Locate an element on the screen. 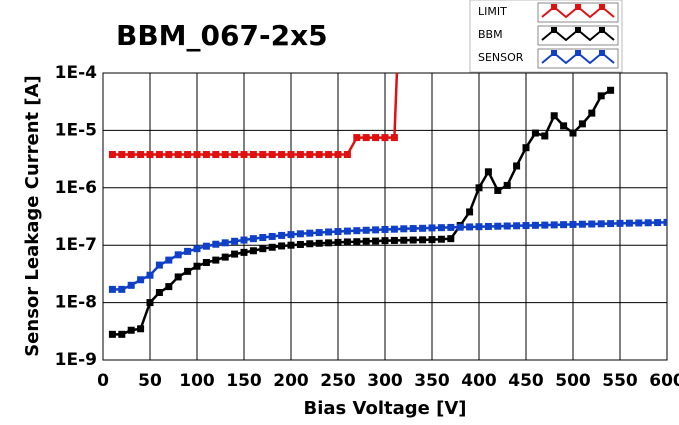 The image size is (679, 425). chart-title: BBM_067-2x5 is located at coordinates (222, 35).